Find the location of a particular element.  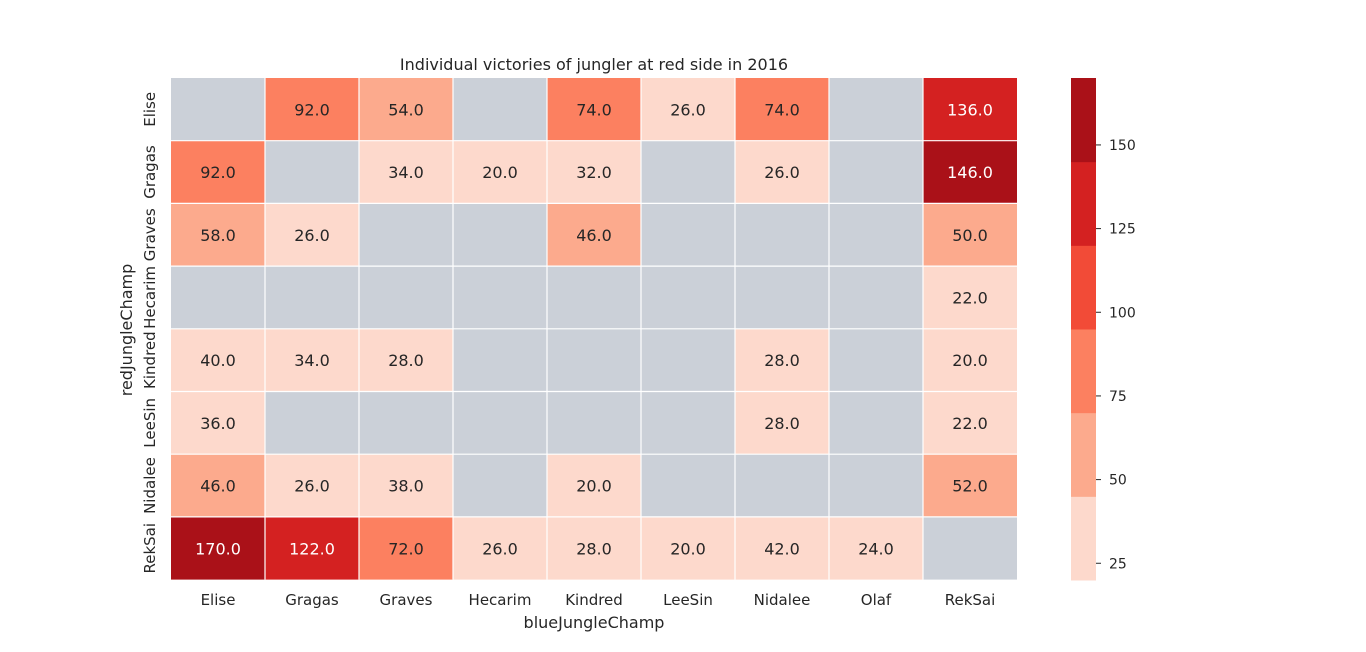

y-tick-label: RekSai is located at coordinates (150, 548).